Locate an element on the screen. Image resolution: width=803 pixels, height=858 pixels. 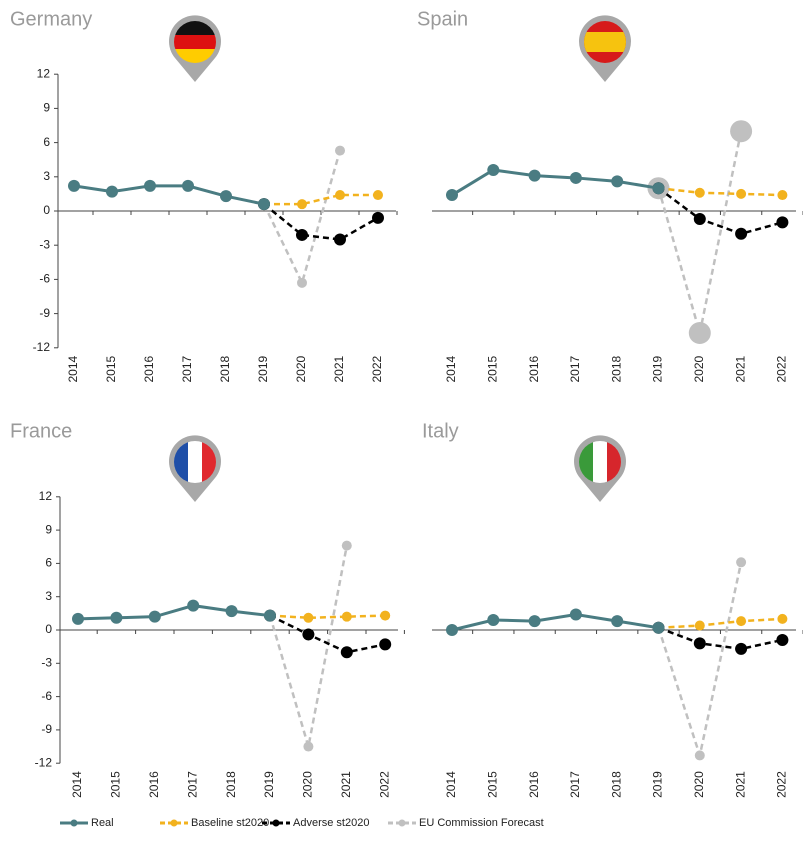
flag-italy is located at coordinates (600, 468).